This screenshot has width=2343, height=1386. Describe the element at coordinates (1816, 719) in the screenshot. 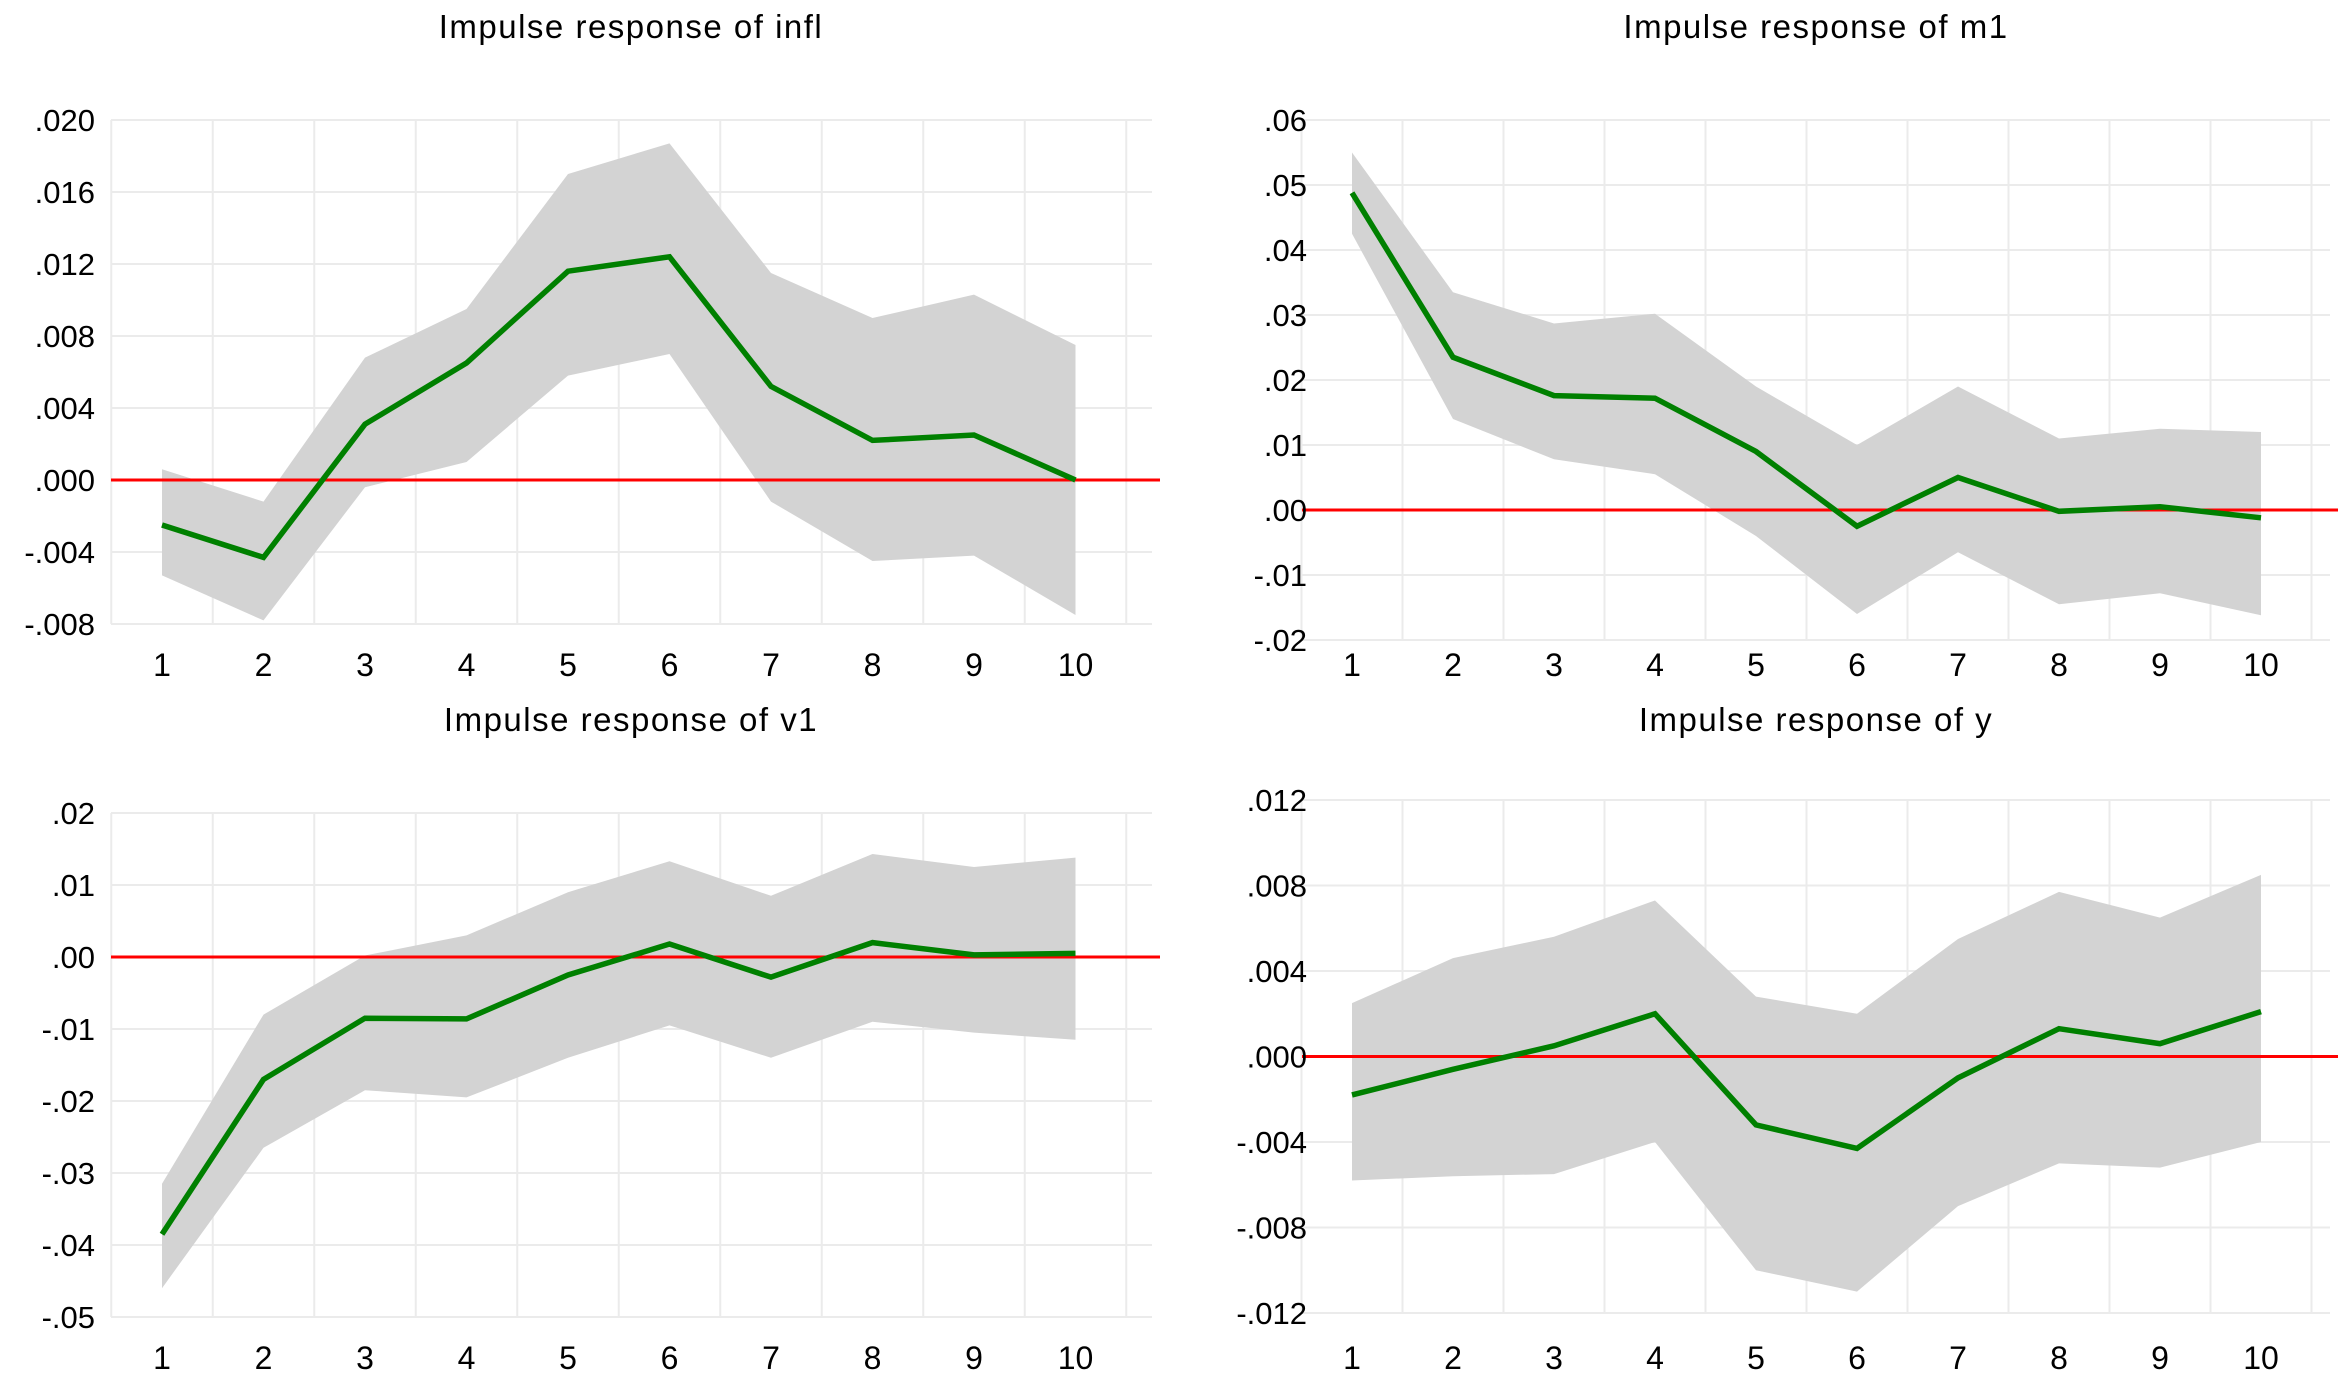

I see `chart-title-y: Impulse response of y` at that location.